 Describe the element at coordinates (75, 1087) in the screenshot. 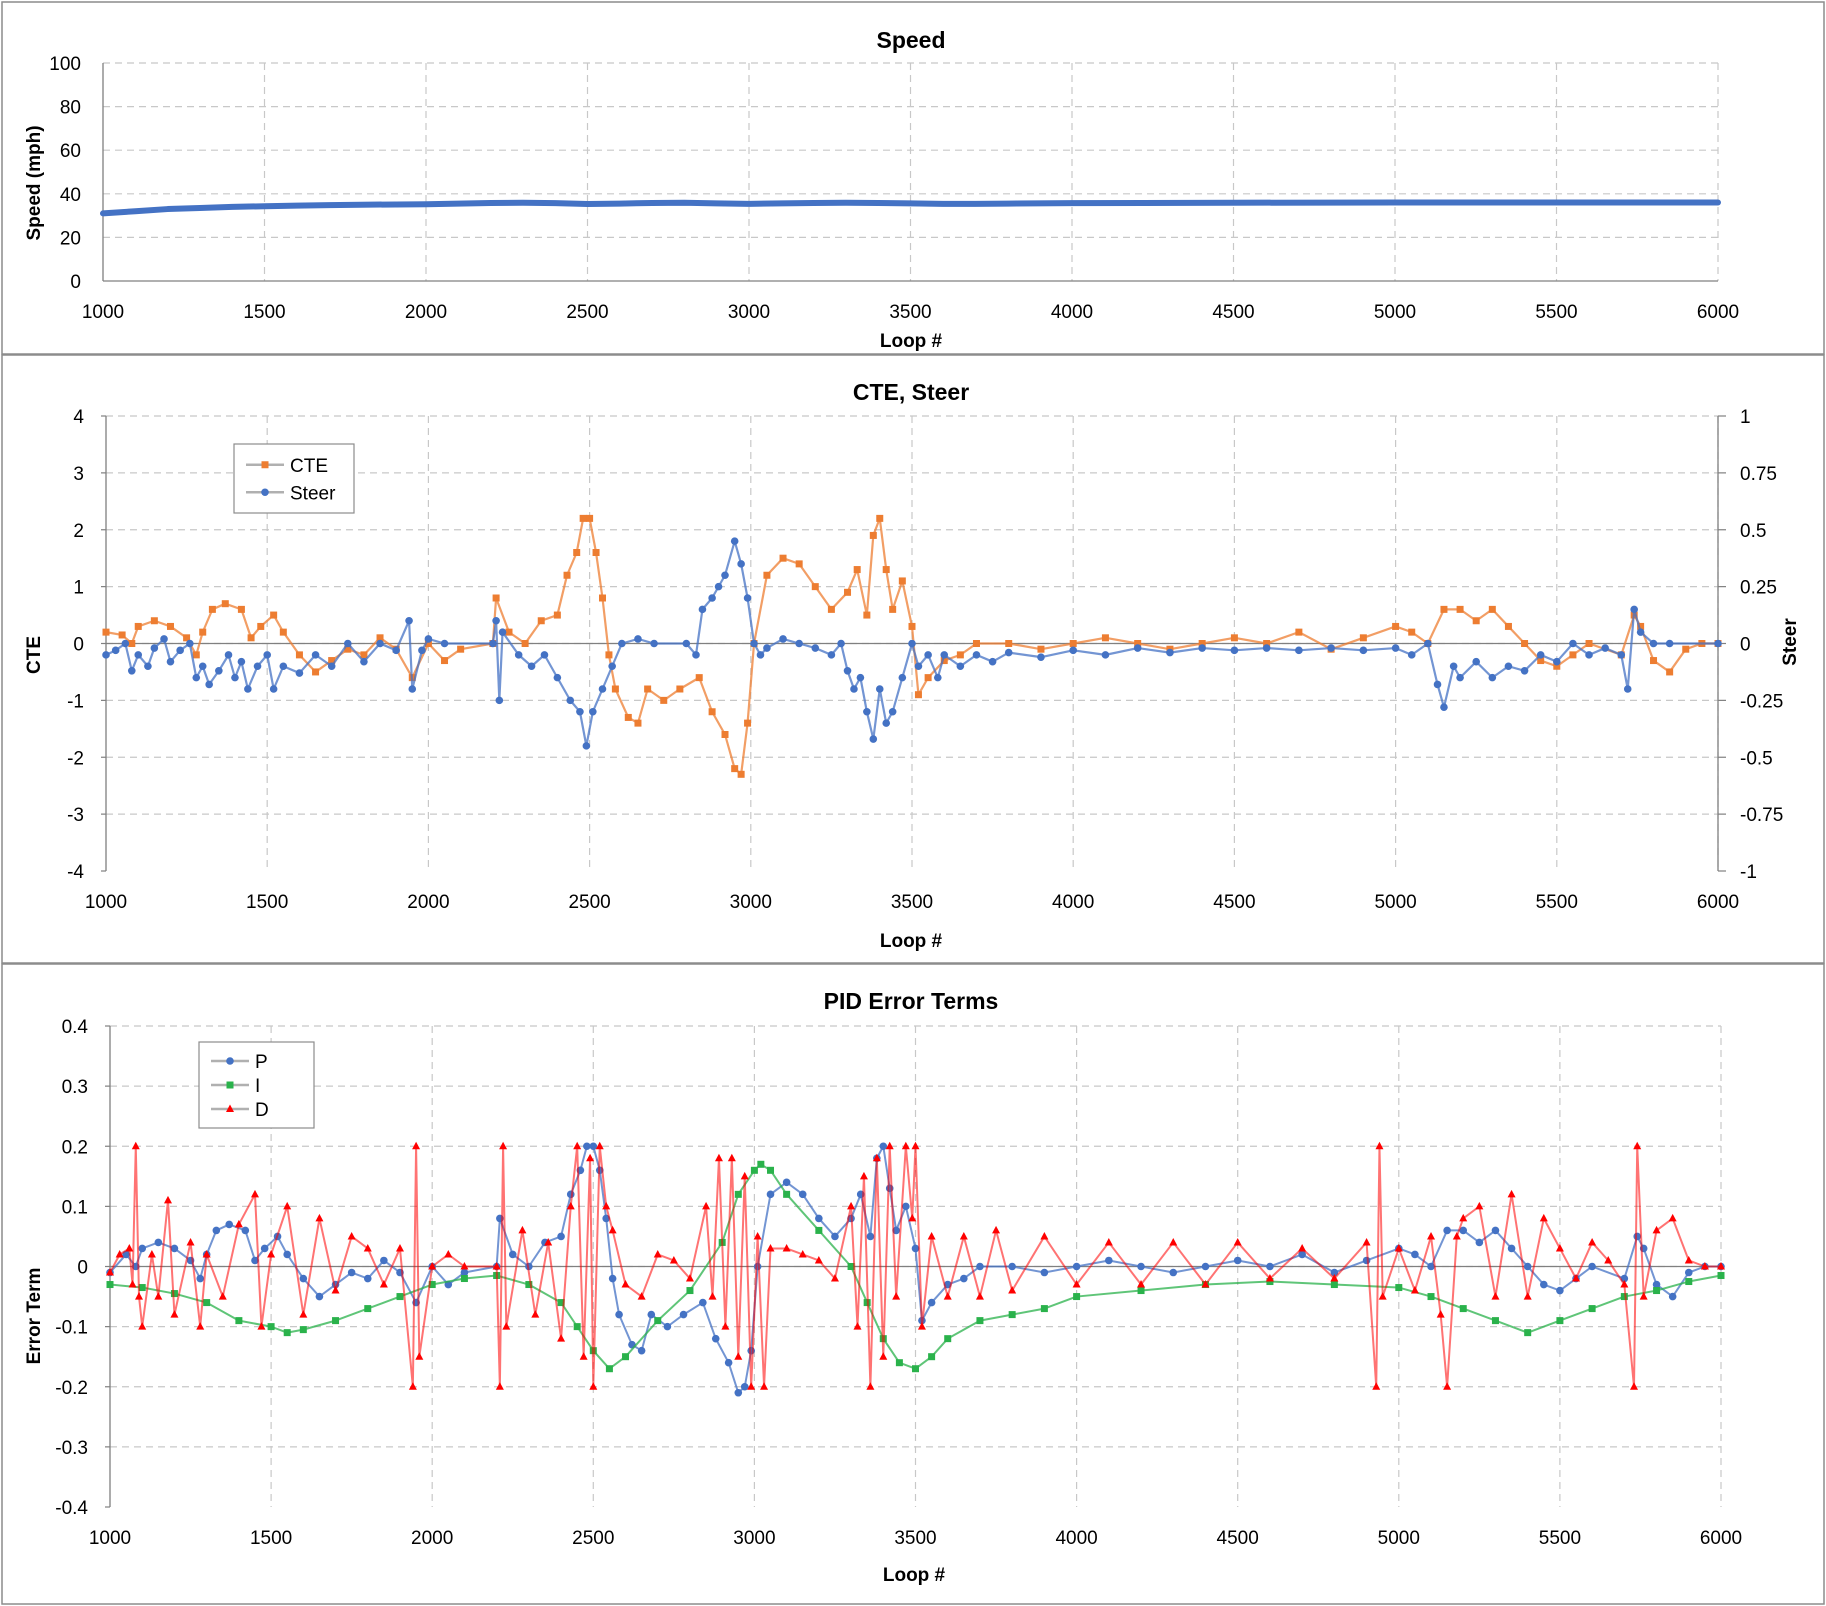

I see `pid-error-y-tick-label: 0.3` at that location.